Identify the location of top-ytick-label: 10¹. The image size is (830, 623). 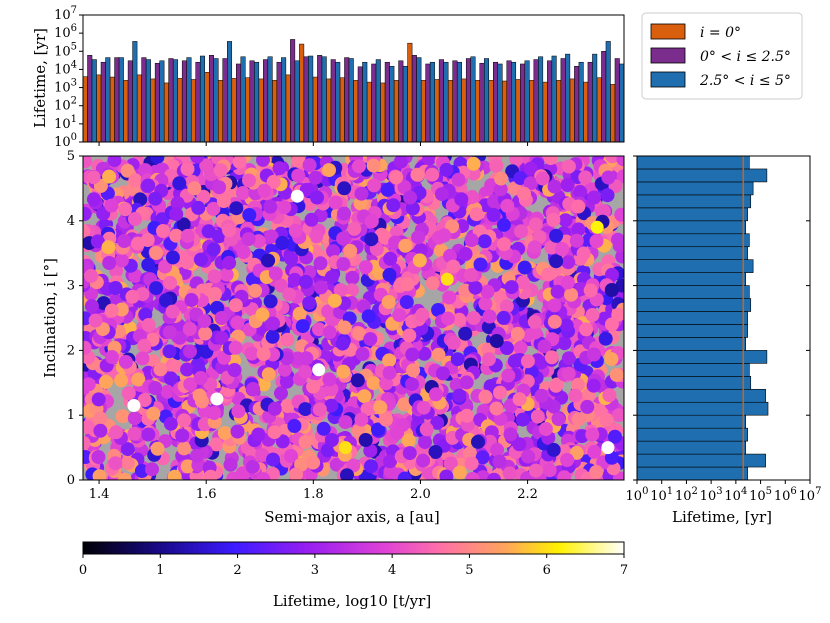
(65, 123).